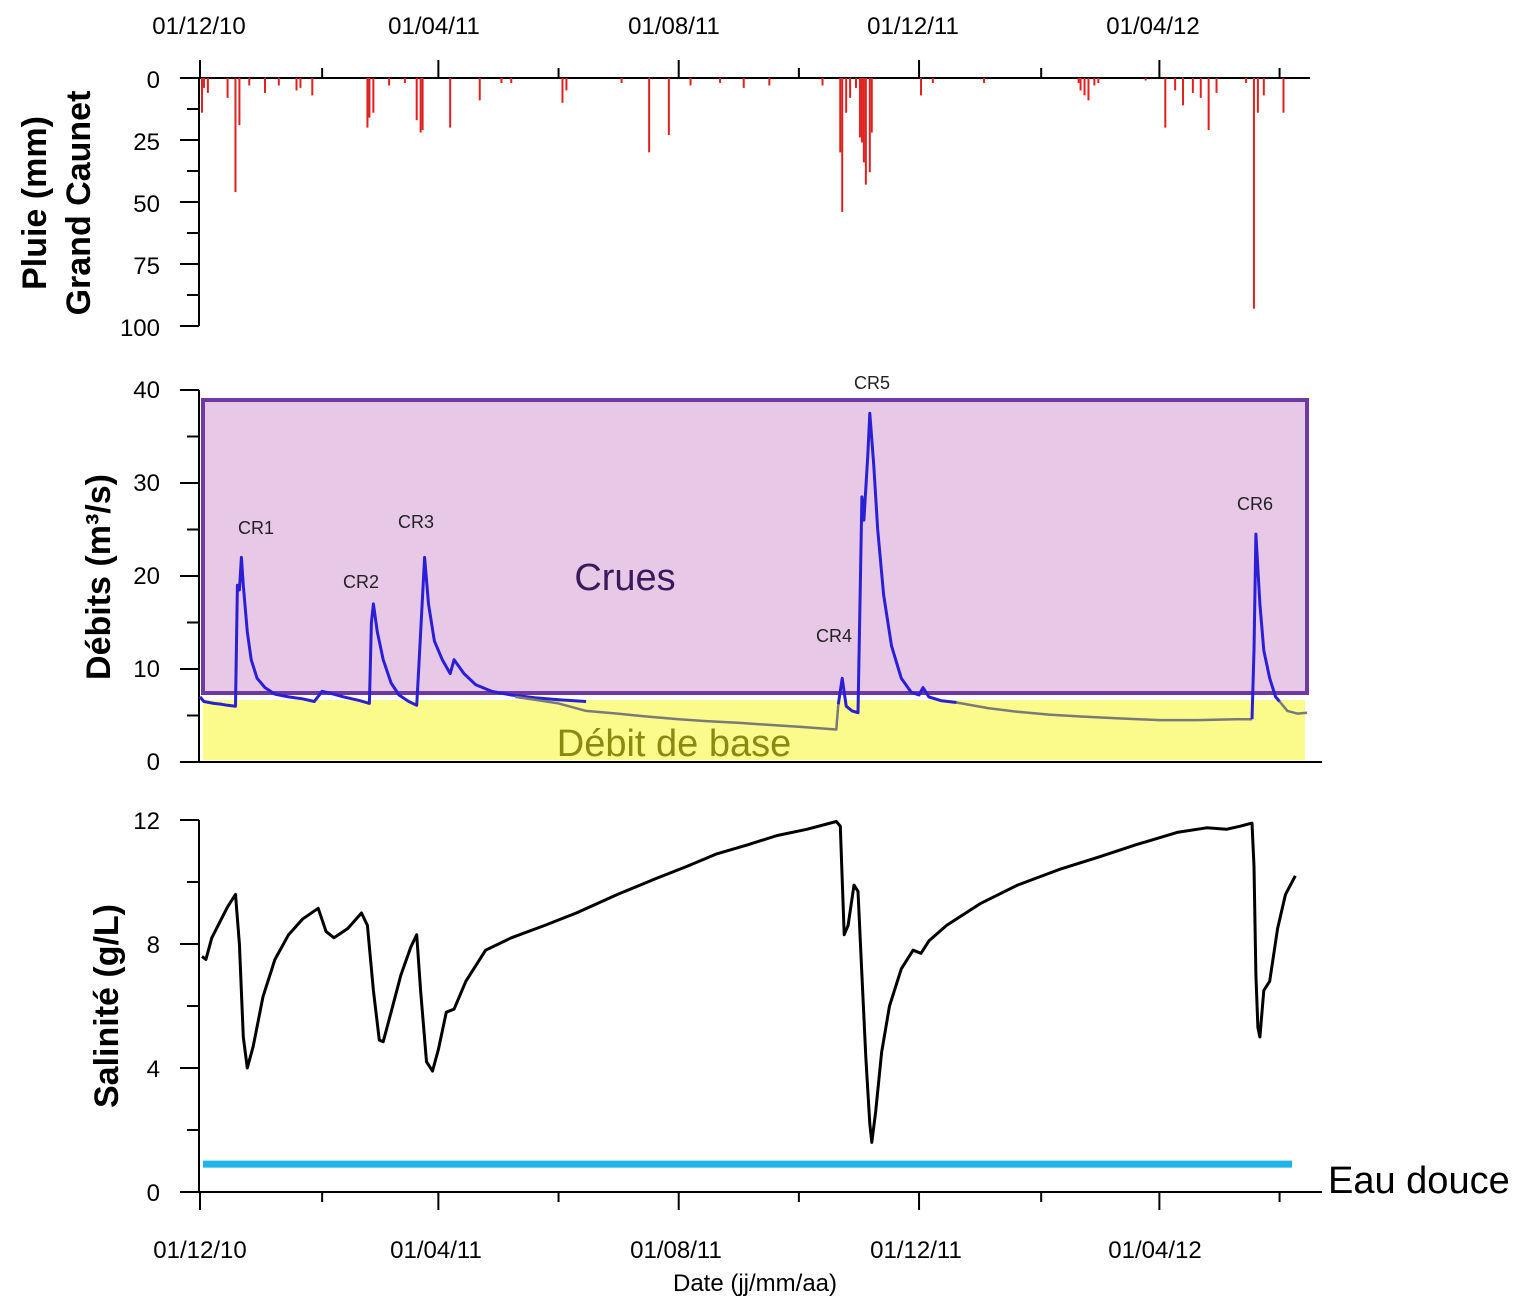 Image resolution: width=1530 pixels, height=1301 pixels. Describe the element at coordinates (146, 390) in the screenshot. I see `y-tick-label: 40` at that location.